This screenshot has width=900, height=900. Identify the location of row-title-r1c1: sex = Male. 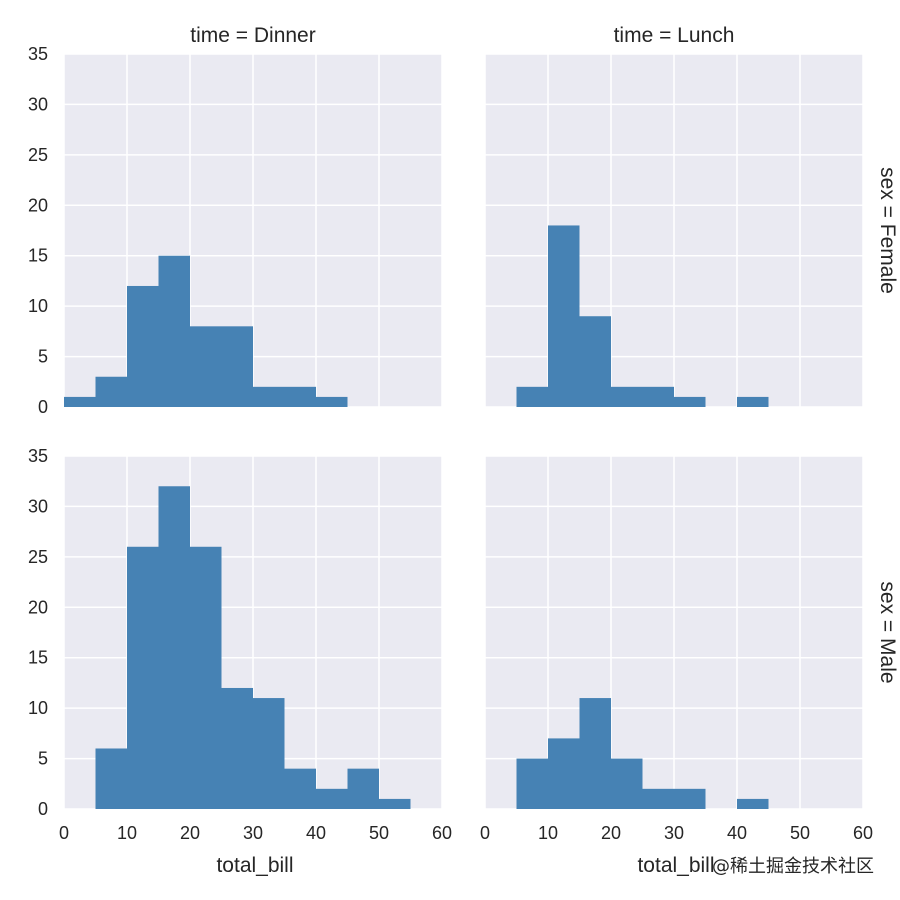
(887, 632).